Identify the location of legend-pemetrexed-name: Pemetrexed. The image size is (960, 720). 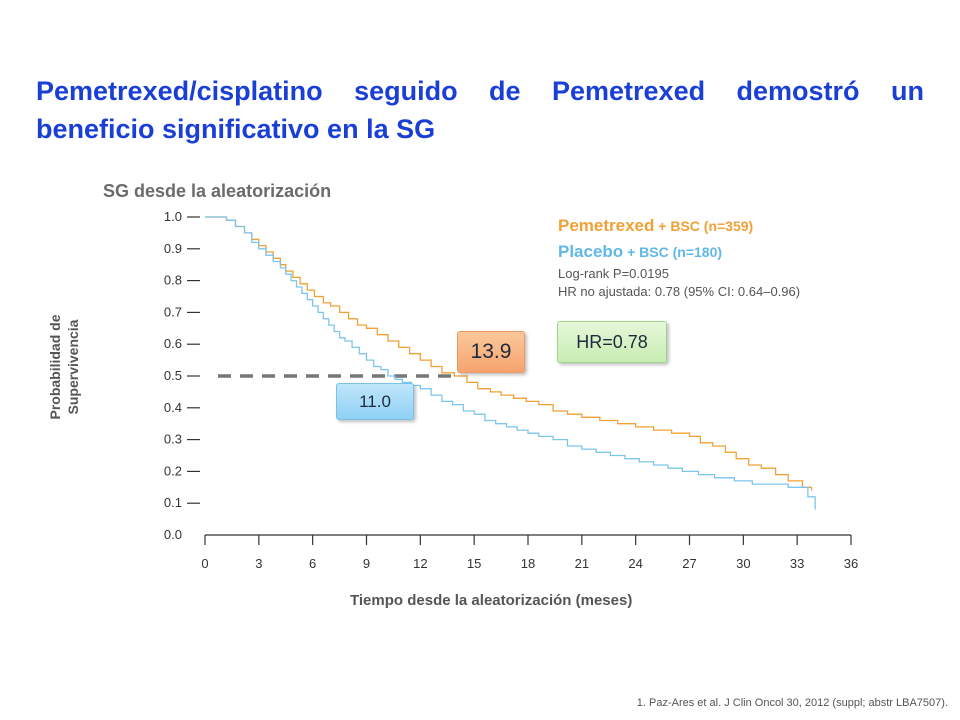
(606, 225).